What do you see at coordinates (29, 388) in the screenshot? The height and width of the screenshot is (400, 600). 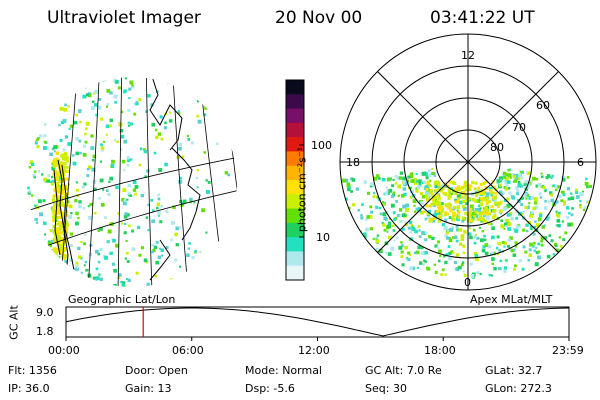 I see `info-ip: IP: 36.0` at bounding box center [29, 388].